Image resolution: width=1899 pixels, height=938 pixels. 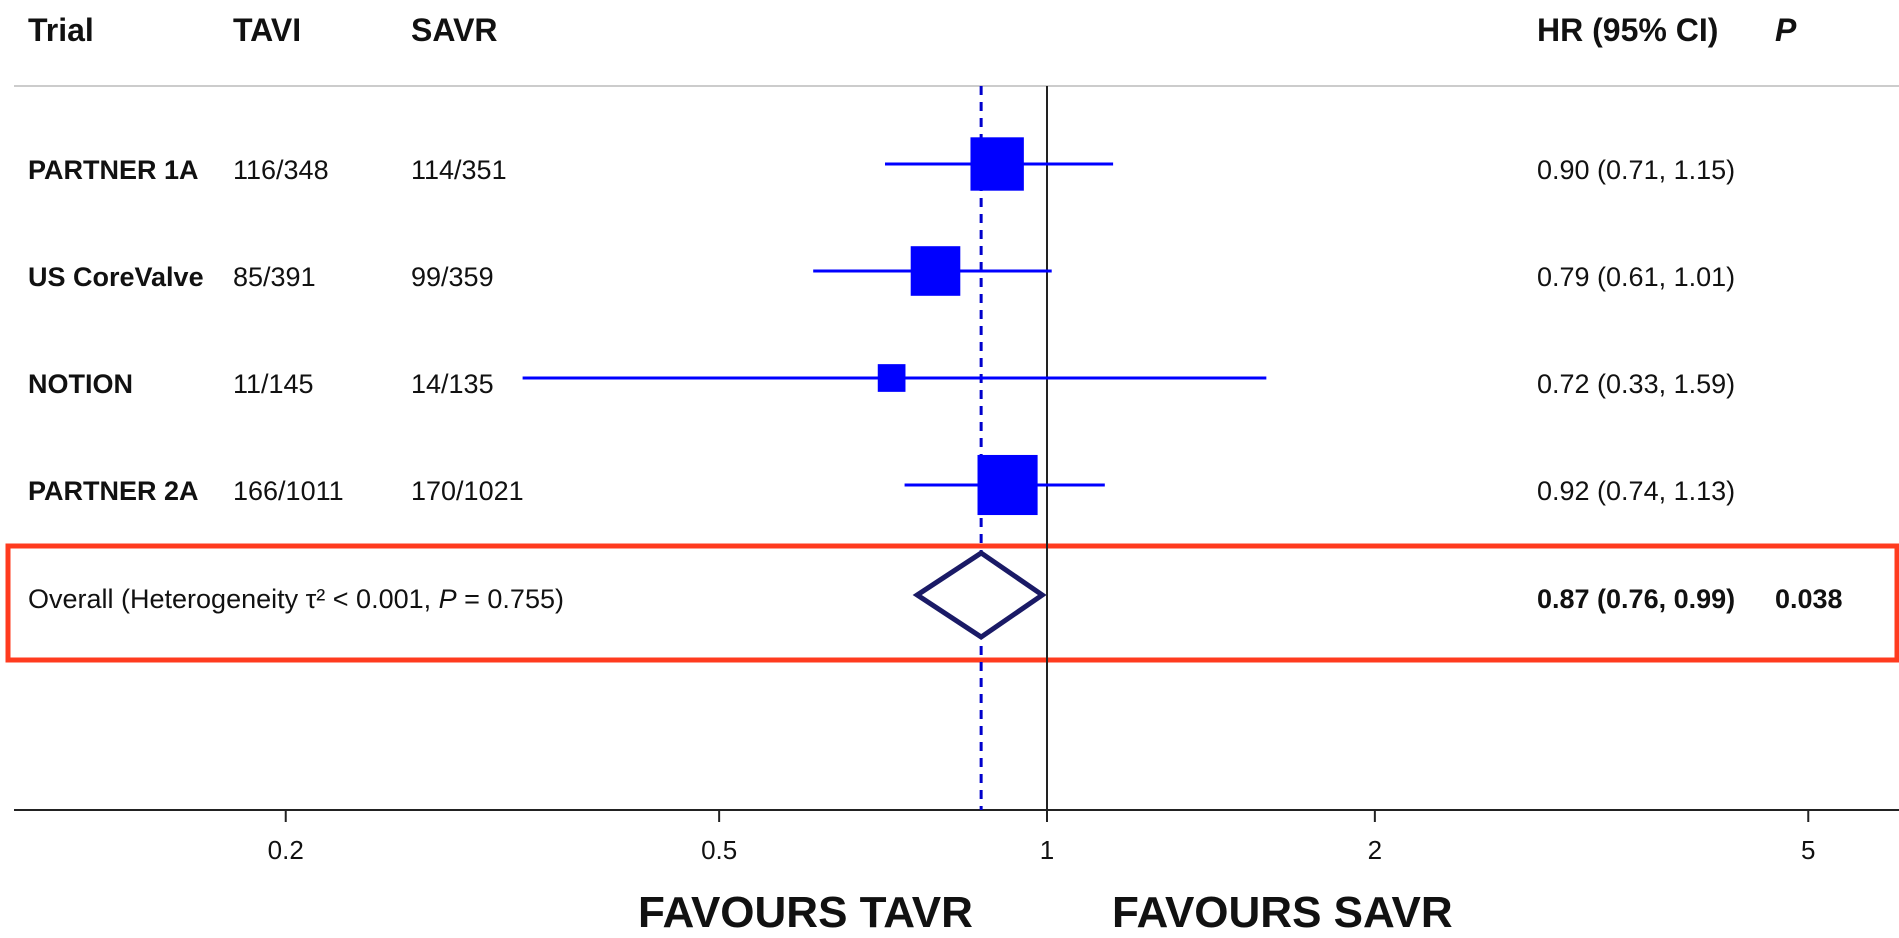 I want to click on row-2-tavi: 85/391, so click(x=274, y=277).